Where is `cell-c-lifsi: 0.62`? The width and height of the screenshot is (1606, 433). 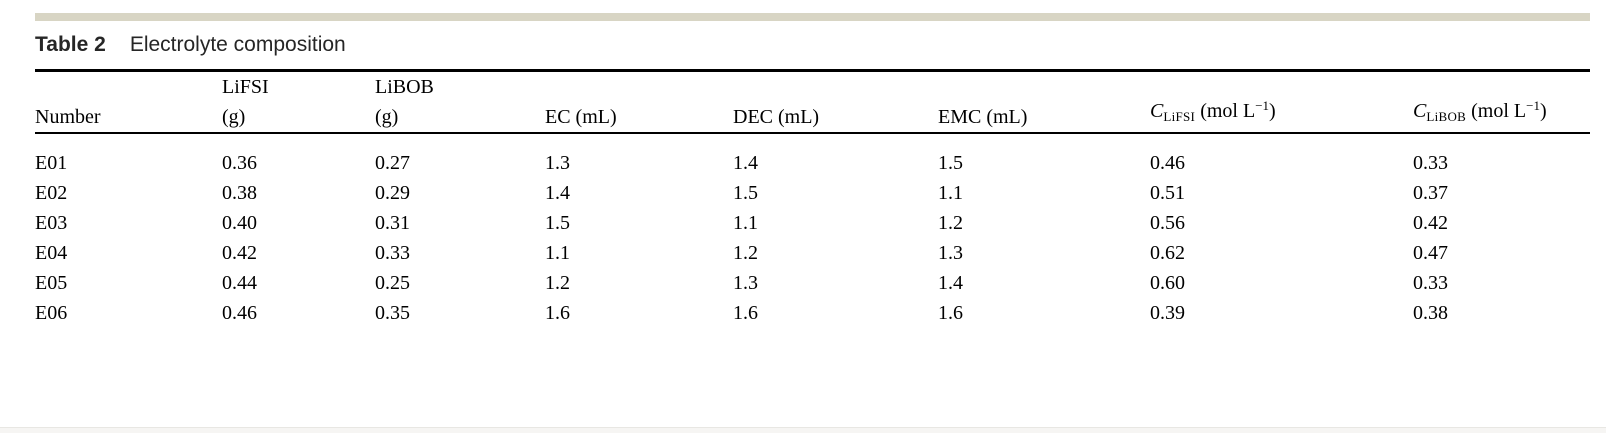
cell-c-lifsi: 0.62 is located at coordinates (1167, 253).